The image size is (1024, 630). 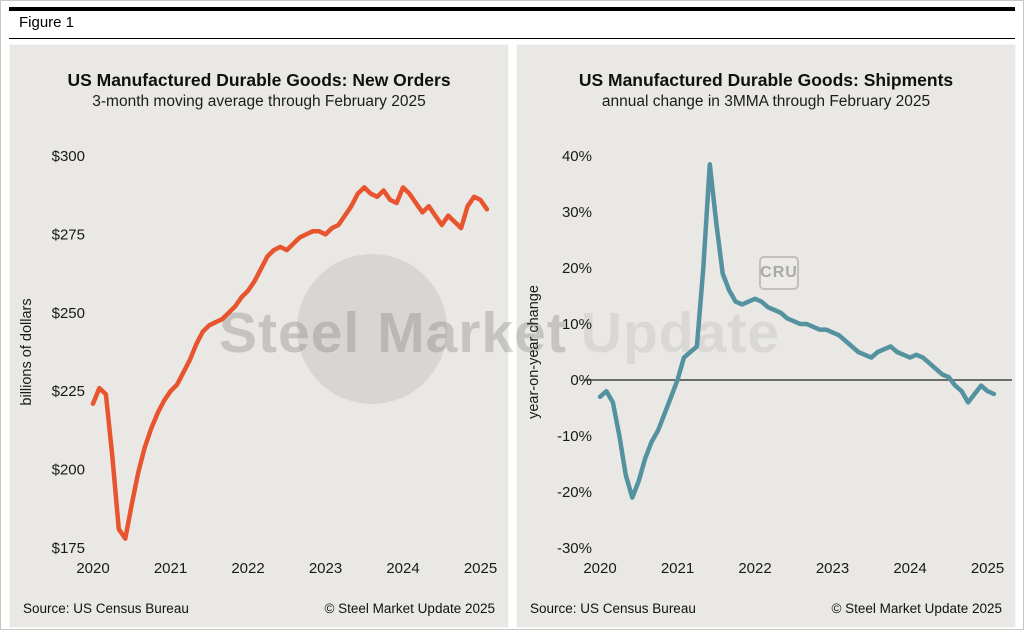 What do you see at coordinates (68, 391) in the screenshot?
I see `svg-text: $225` at bounding box center [68, 391].